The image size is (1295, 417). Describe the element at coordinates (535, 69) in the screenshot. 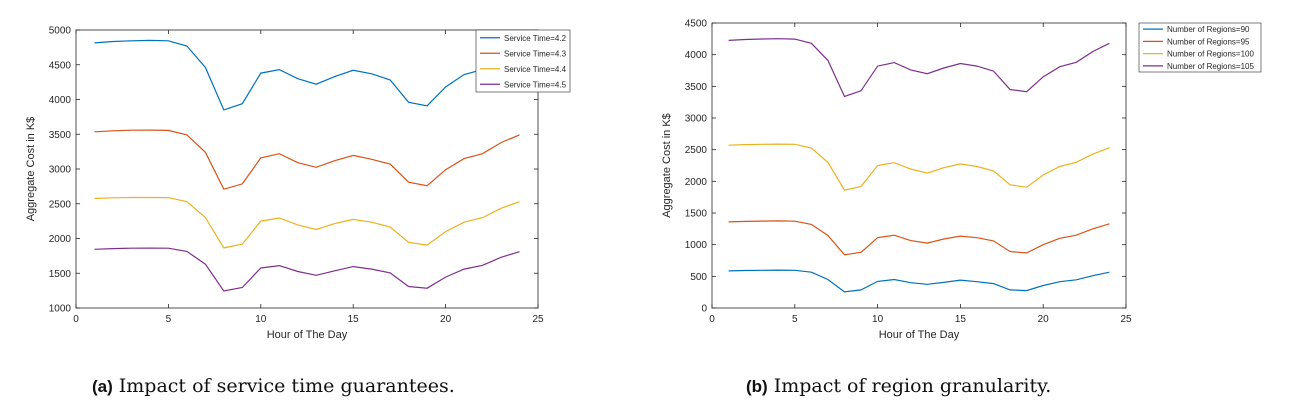

I see `legend-entry-2: Service Time=4.4` at that location.